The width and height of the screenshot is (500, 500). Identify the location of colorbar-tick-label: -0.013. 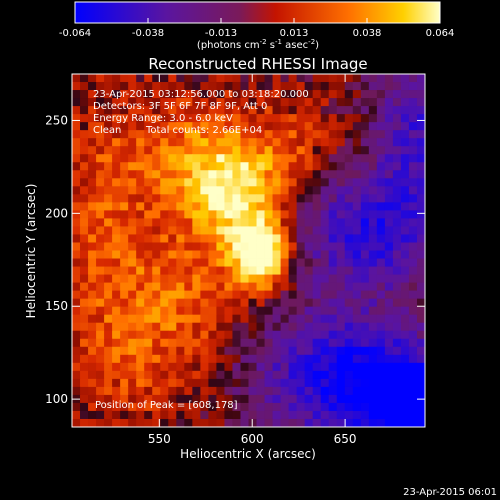
(221, 33).